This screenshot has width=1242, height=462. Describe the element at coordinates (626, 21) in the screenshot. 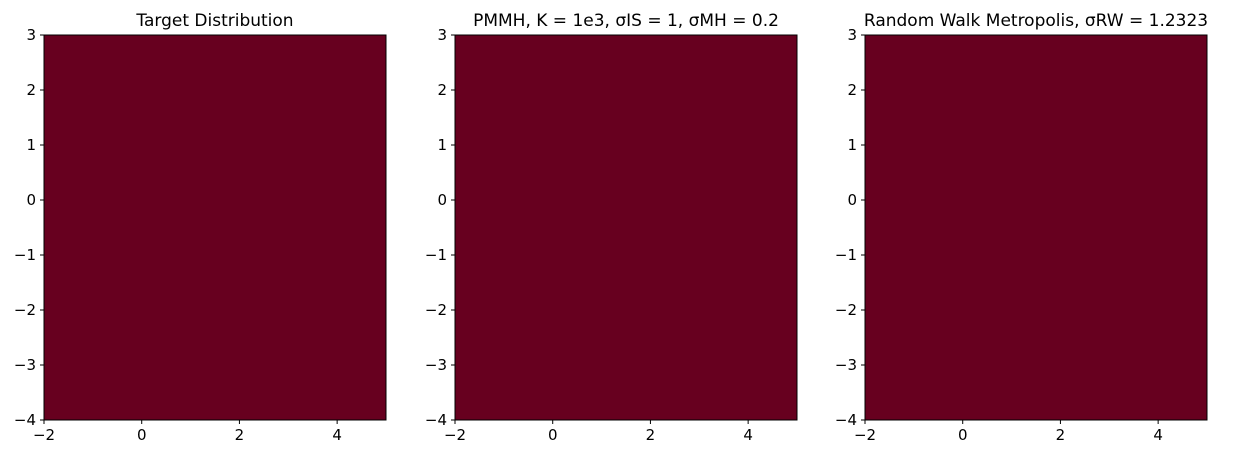

I see `panel-title: PMMH, K = 1e3, σIS = 1, σMH = 0.2` at that location.